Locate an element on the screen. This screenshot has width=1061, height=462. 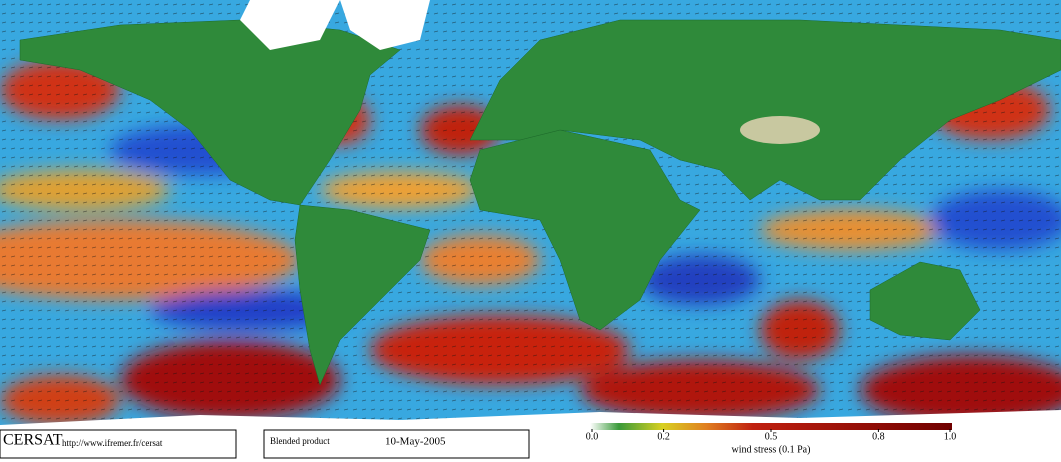
branding-box is located at coordinates (118, 444).